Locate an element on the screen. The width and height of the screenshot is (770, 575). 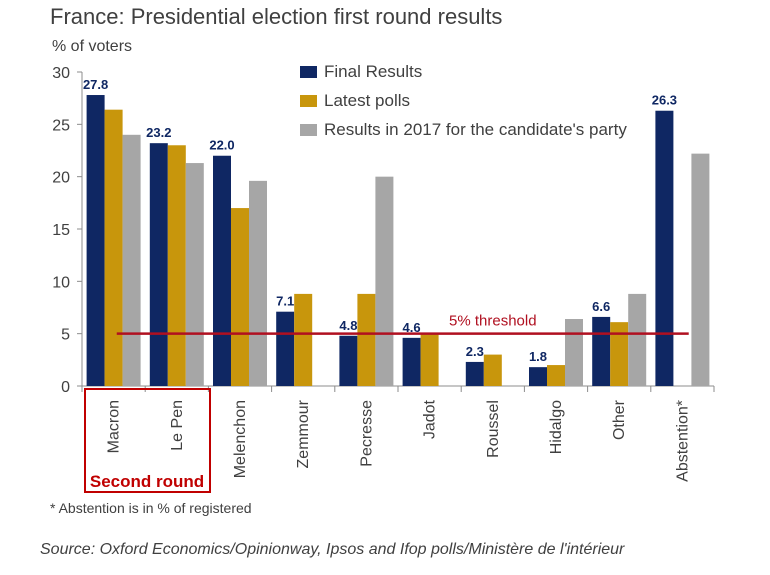
y-axis-tick-label: 30 is located at coordinates (61, 73).